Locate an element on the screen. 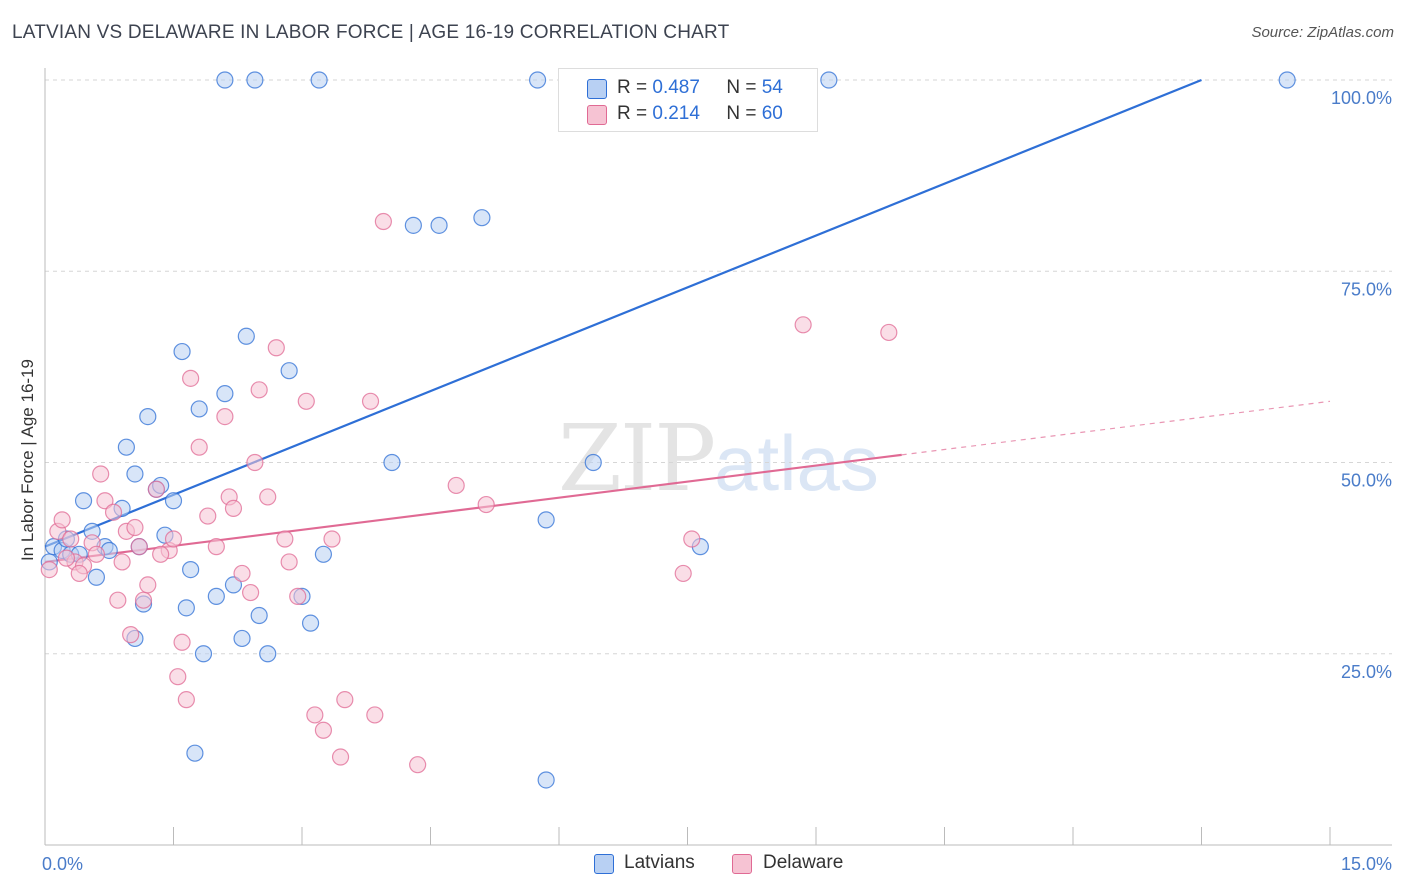 This screenshot has width=1406, height=892. x-tick-label: 15.0% is located at coordinates (1366, 864).